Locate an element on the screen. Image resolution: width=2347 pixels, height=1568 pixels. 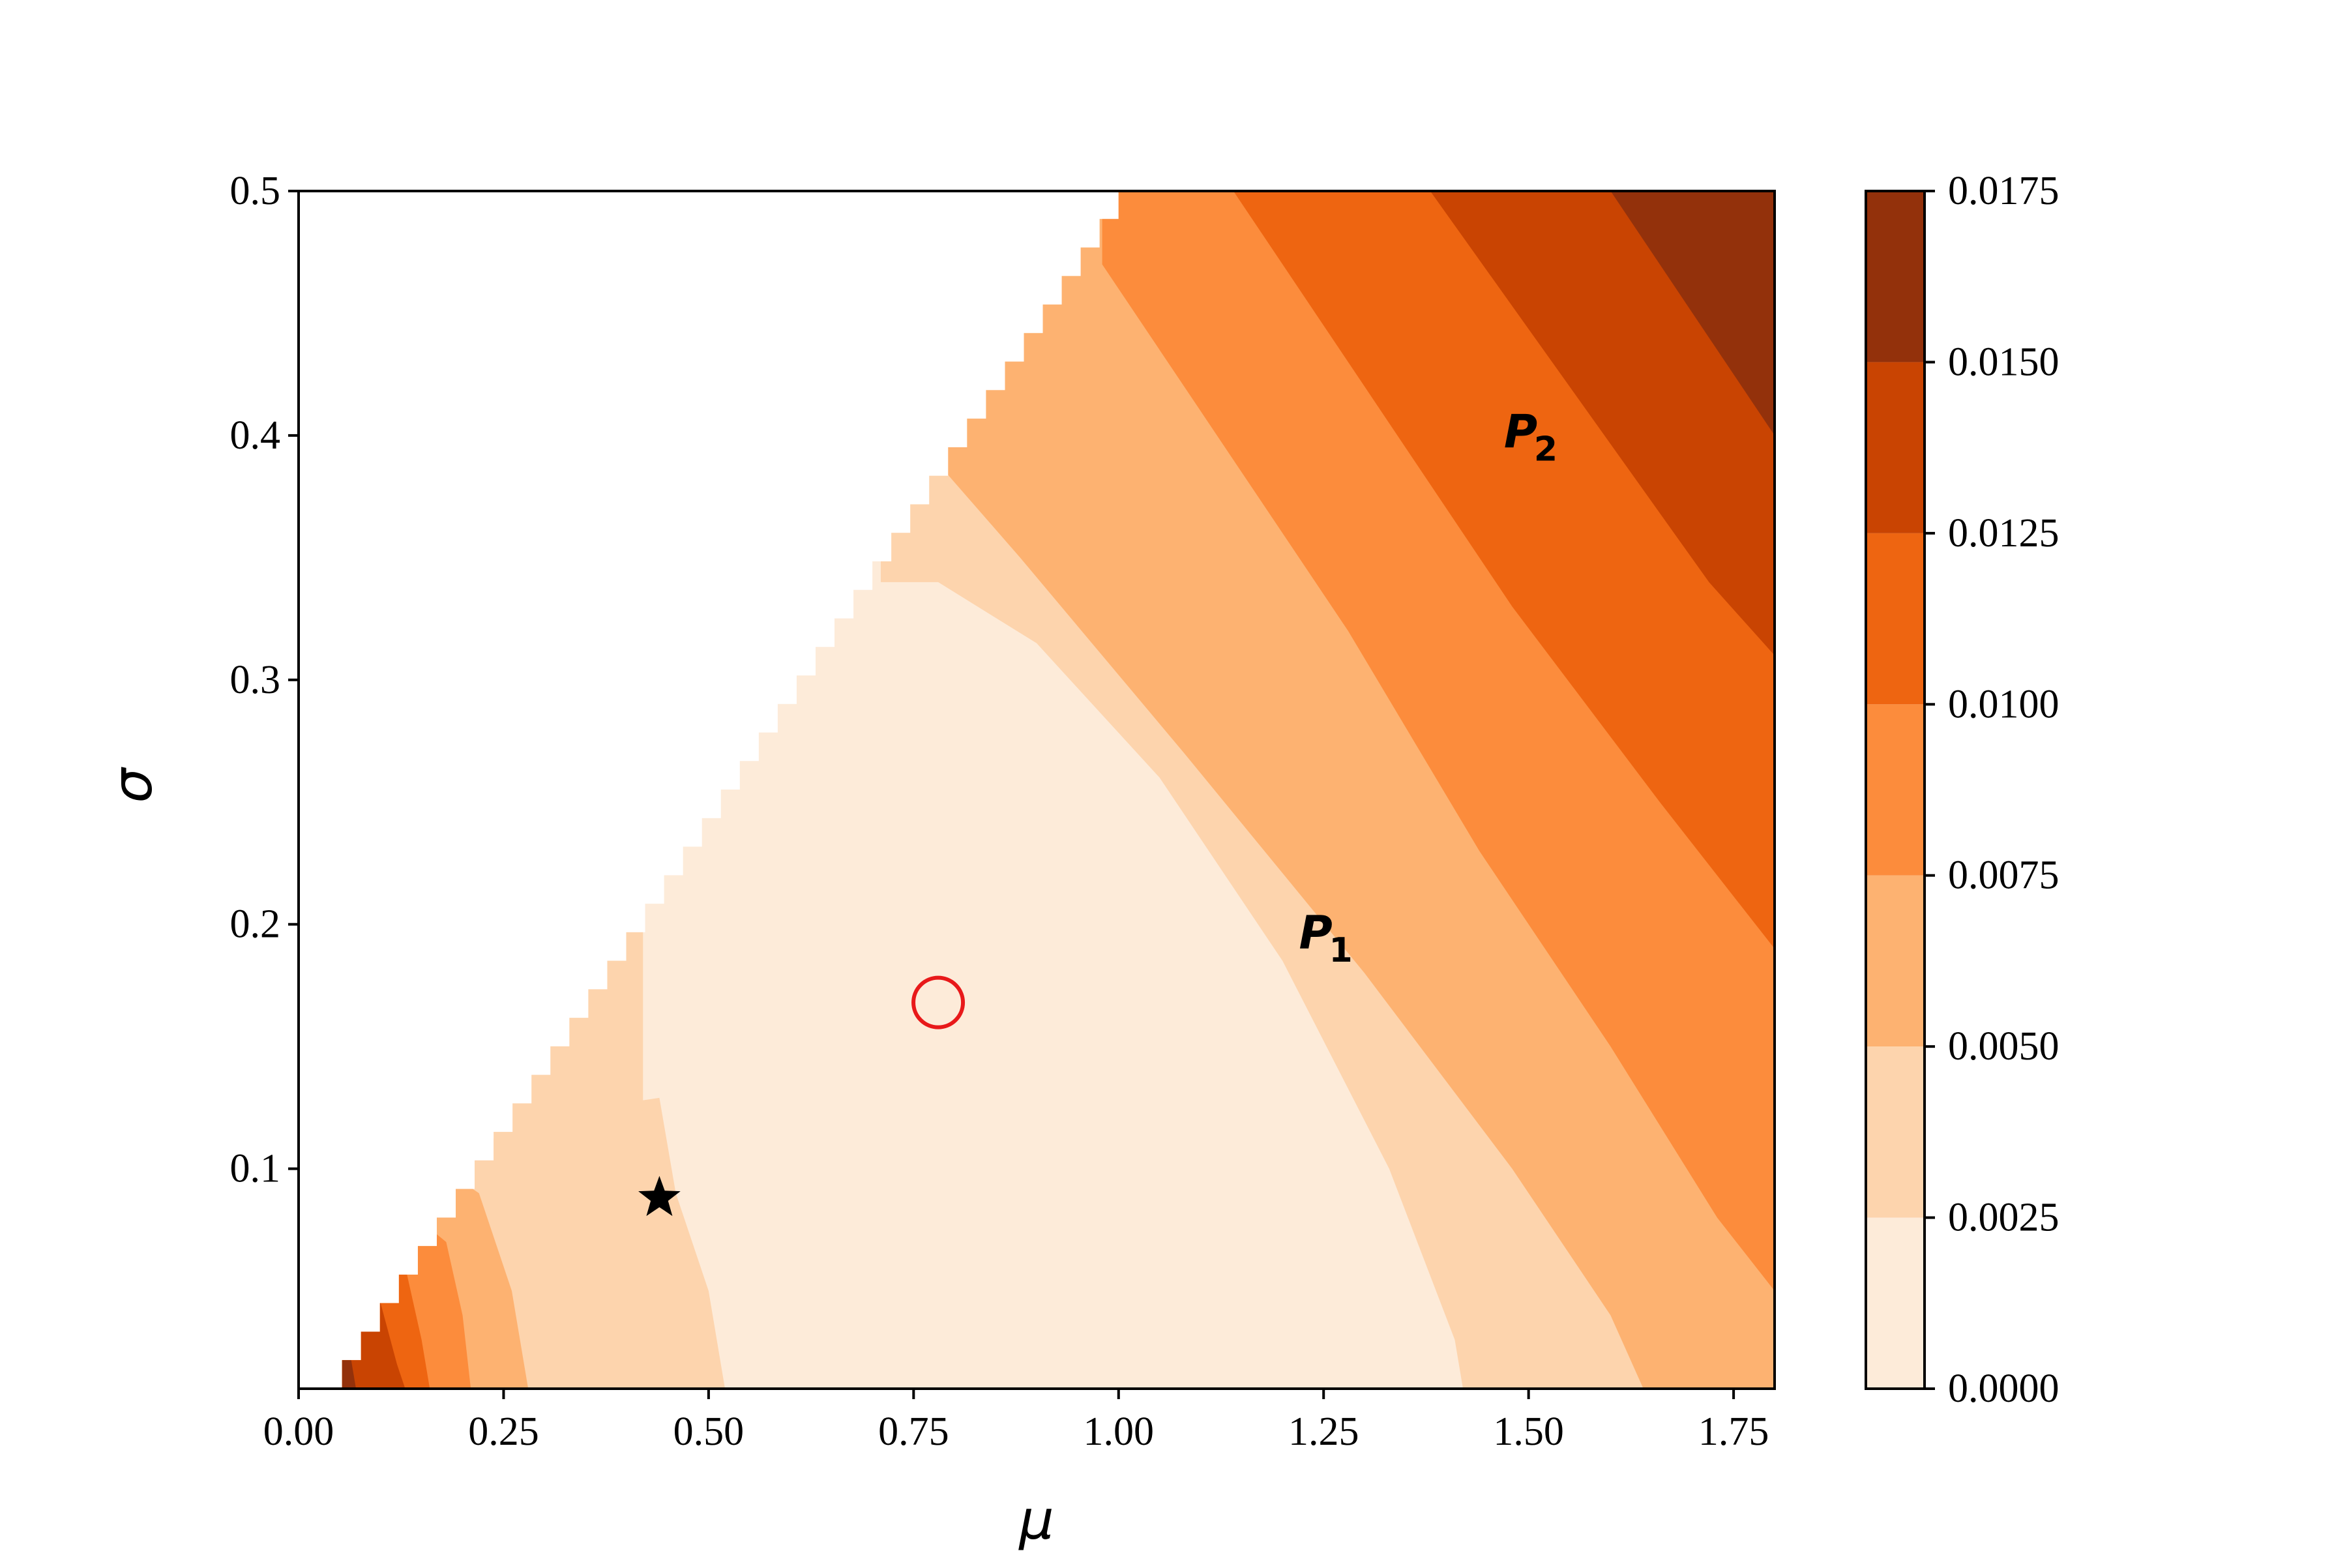
x-tick-label: 1.50 is located at coordinates (1528, 1432).